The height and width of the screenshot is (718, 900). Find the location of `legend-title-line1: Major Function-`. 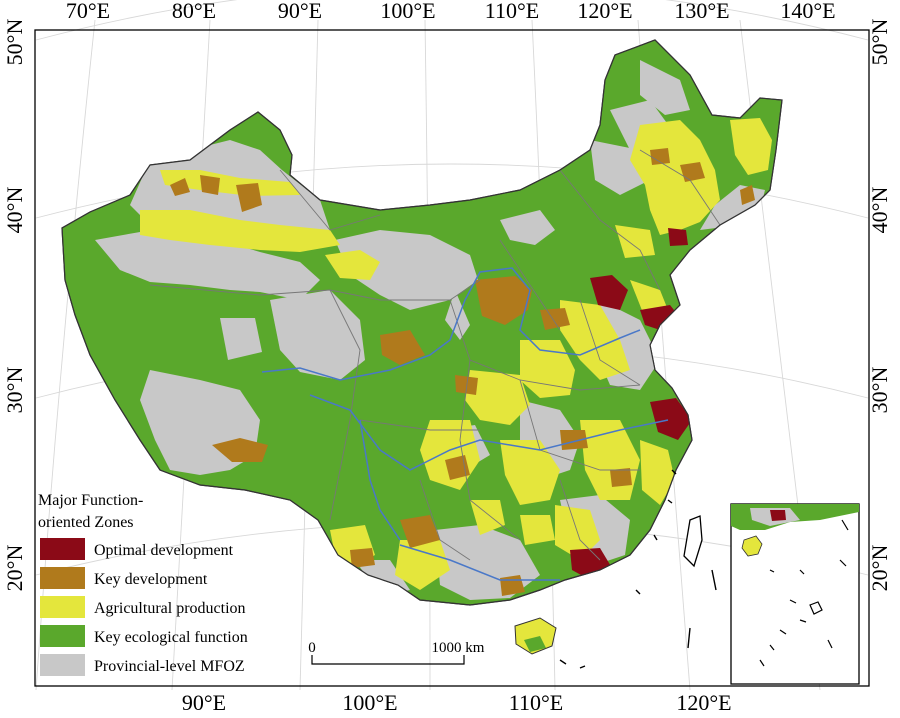

legend-title-line1: Major Function- is located at coordinates (90, 500).